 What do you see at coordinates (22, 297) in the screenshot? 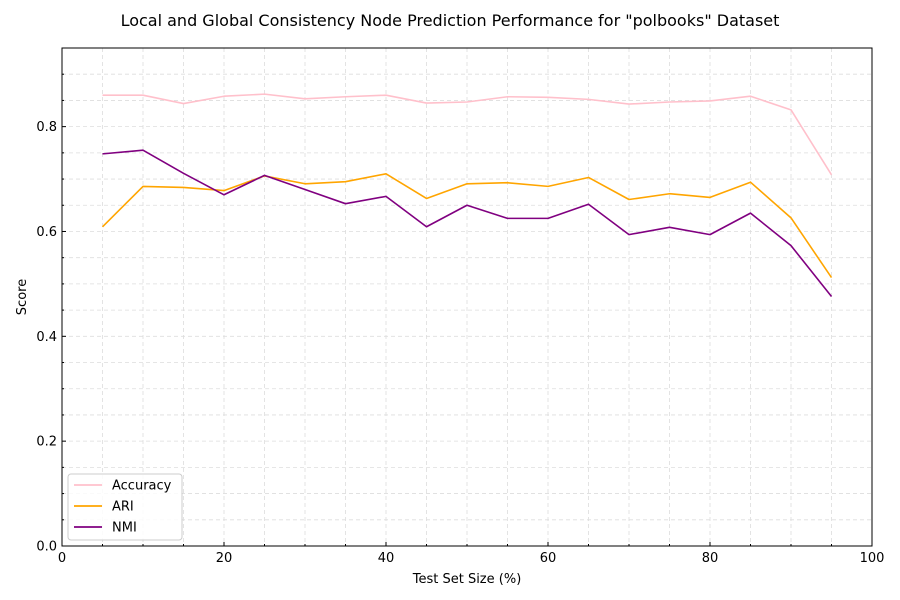
I see `y-axis-label: Score` at bounding box center [22, 297].